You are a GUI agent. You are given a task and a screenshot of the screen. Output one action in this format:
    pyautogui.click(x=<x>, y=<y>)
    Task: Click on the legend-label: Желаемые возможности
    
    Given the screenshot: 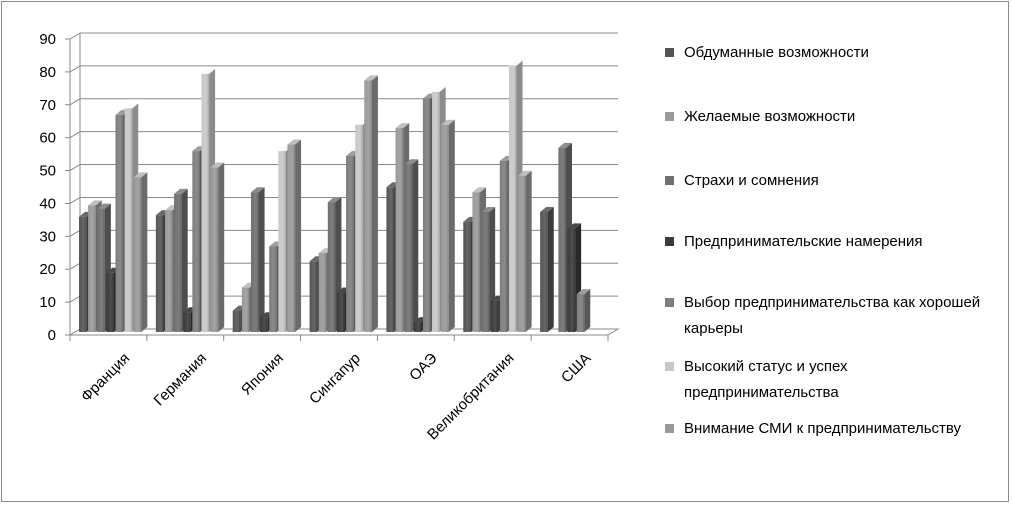 What is the action you would take?
    pyautogui.click(x=769, y=116)
    